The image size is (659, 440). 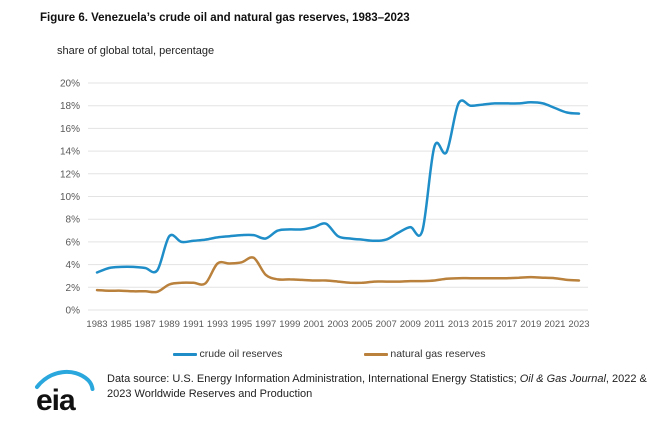 I want to click on x-axis-tick-label: 1993, so click(x=217, y=324).